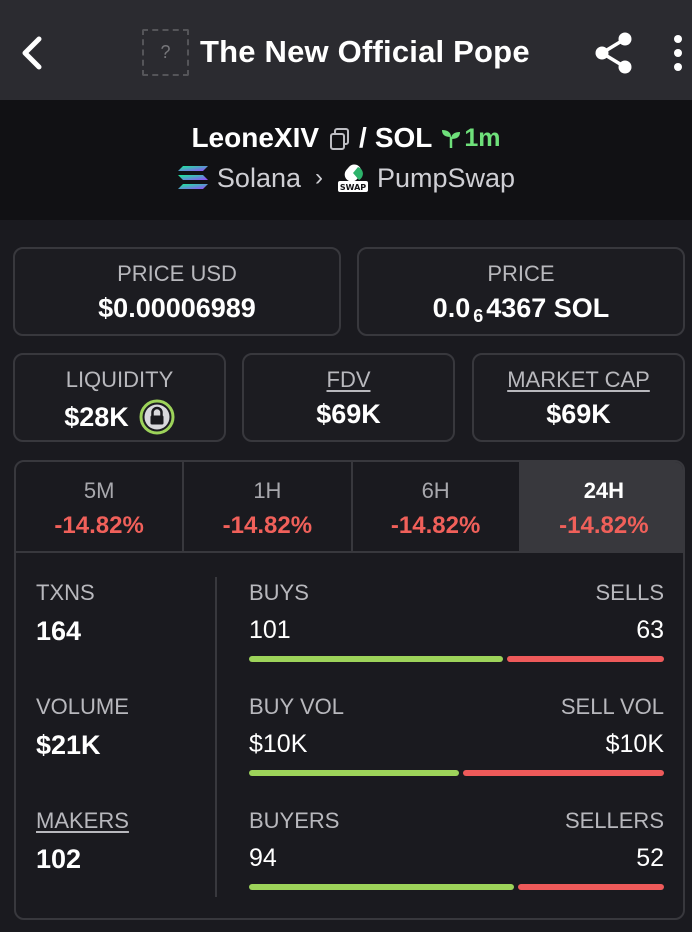 Image resolution: width=692 pixels, height=932 pixels. Describe the element at coordinates (294, 820) in the screenshot. I see `buyers-label: BUYERS` at that location.